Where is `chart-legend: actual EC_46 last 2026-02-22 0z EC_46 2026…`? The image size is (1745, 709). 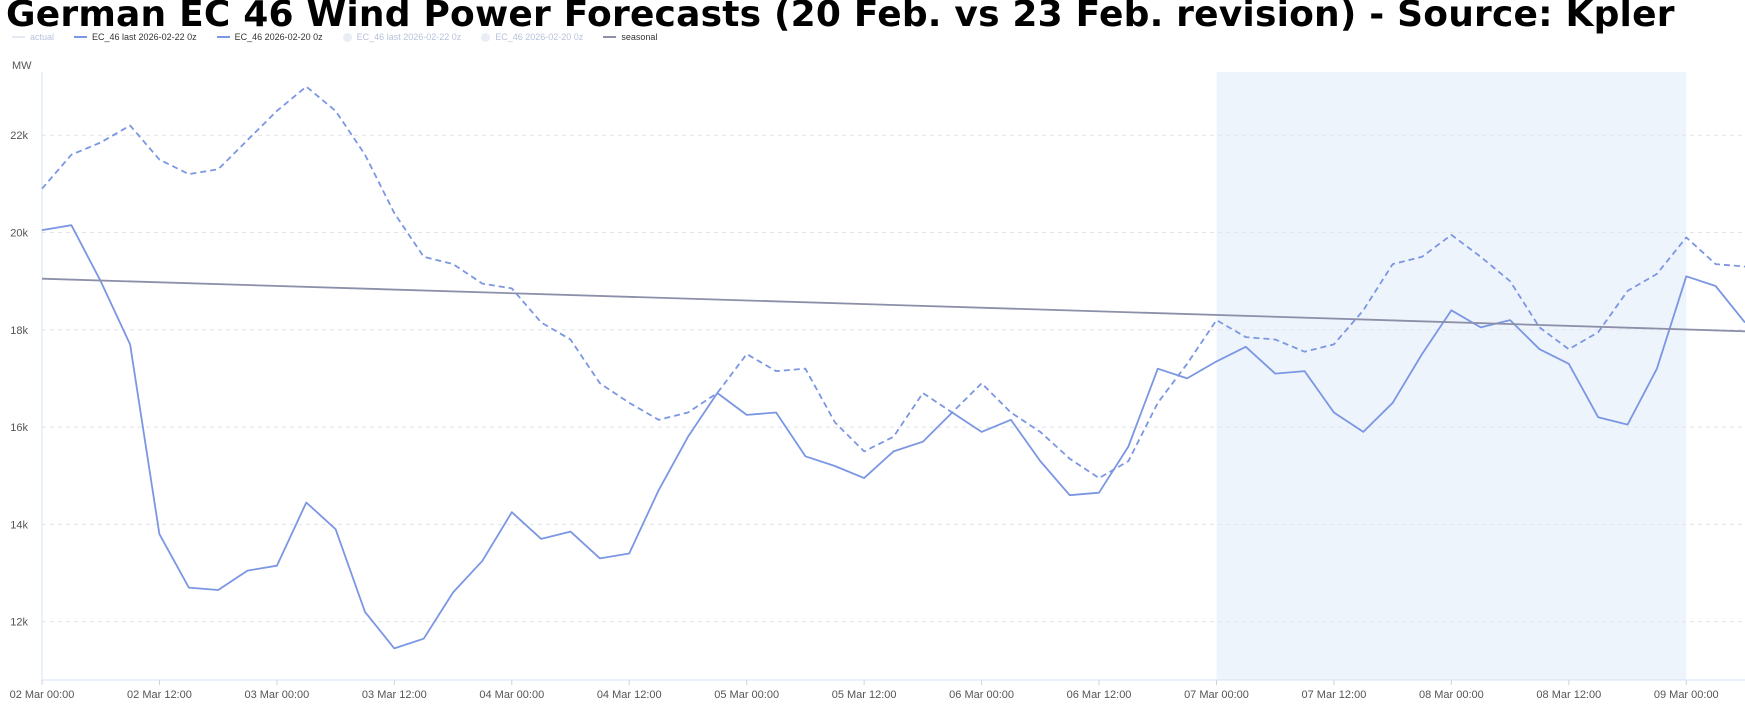 chart-legend: actual EC_46 last 2026-02-22 0z EC_46 2026… is located at coordinates (344, 37).